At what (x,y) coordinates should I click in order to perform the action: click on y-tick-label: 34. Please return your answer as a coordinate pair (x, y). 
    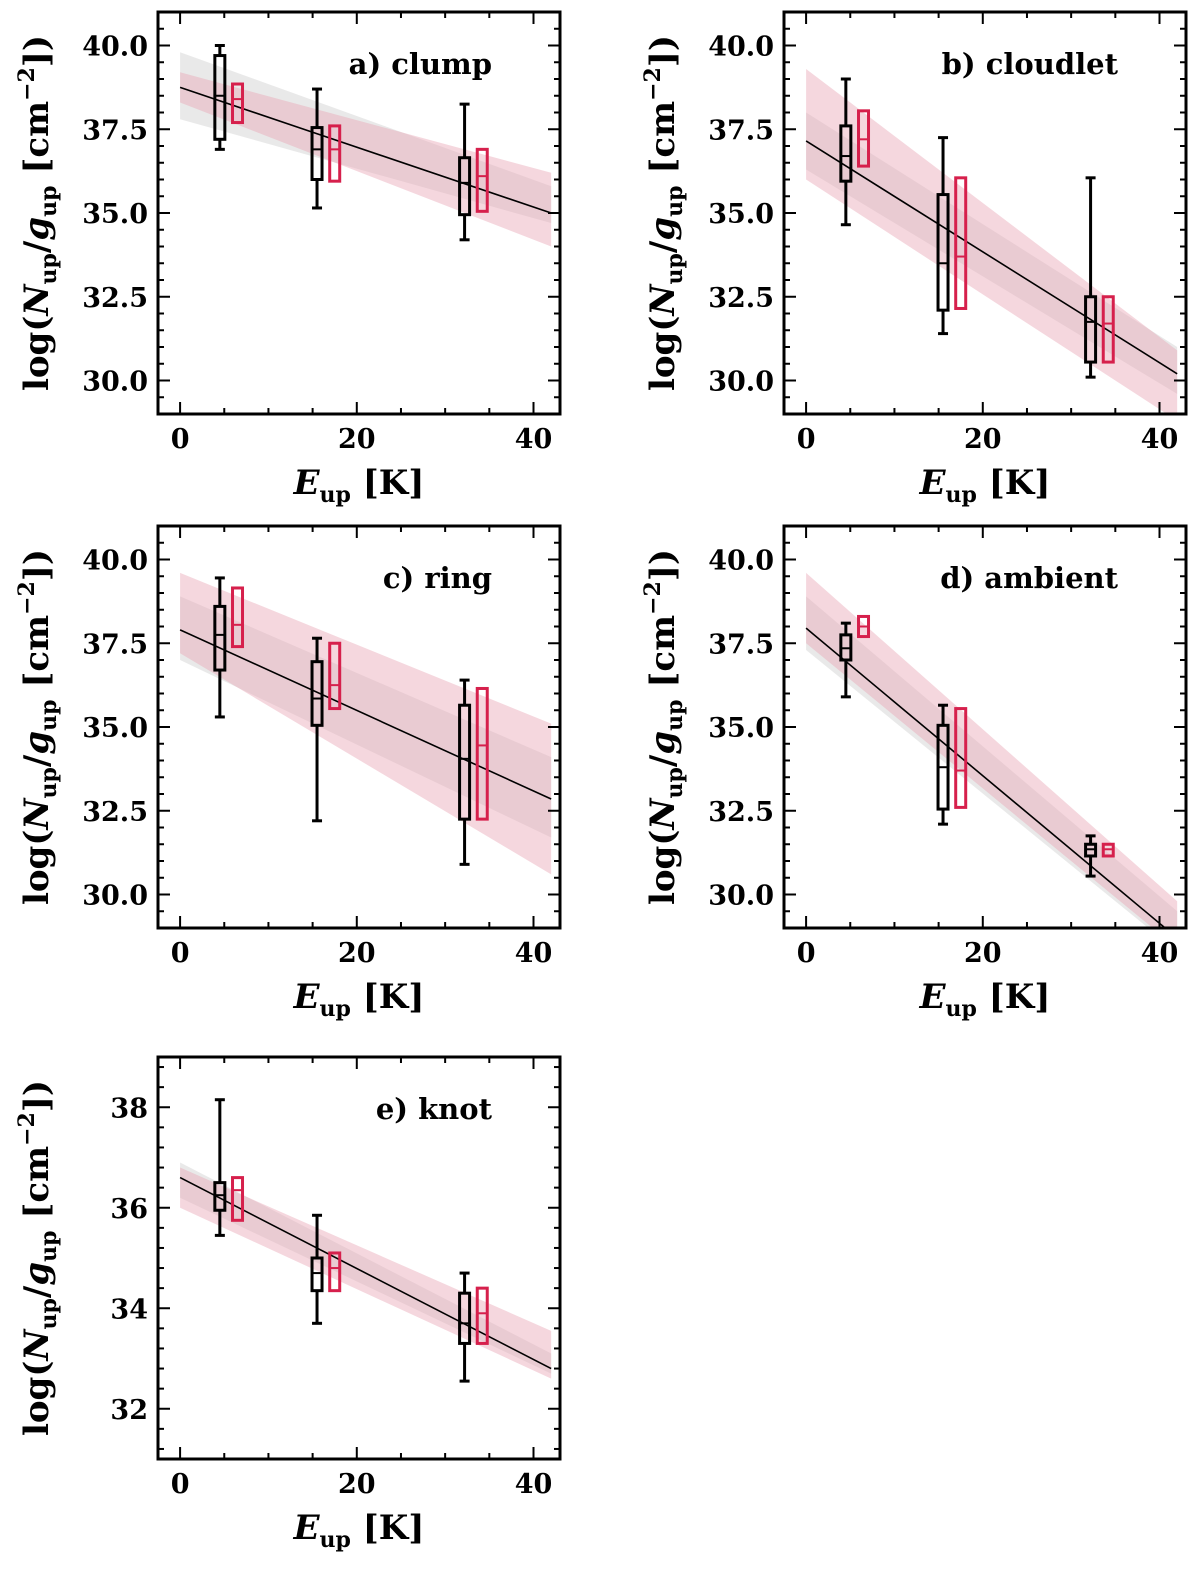
    Looking at the image, I should click on (129, 1309).